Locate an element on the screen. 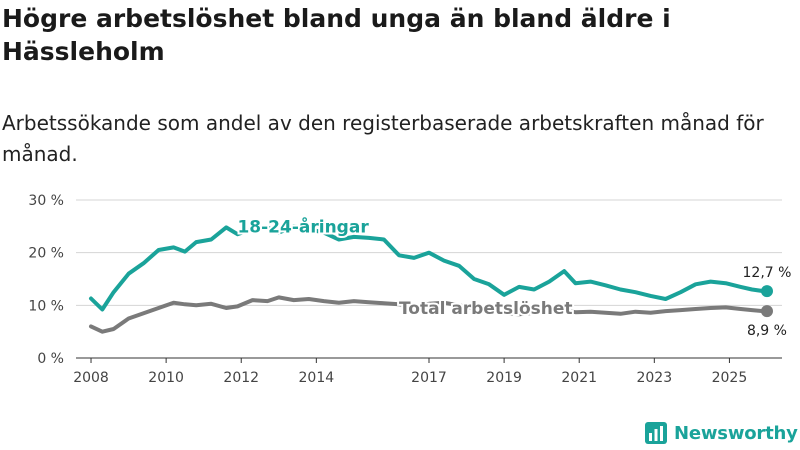 The image size is (800, 450). x-tick-label: 2019 is located at coordinates (504, 378).